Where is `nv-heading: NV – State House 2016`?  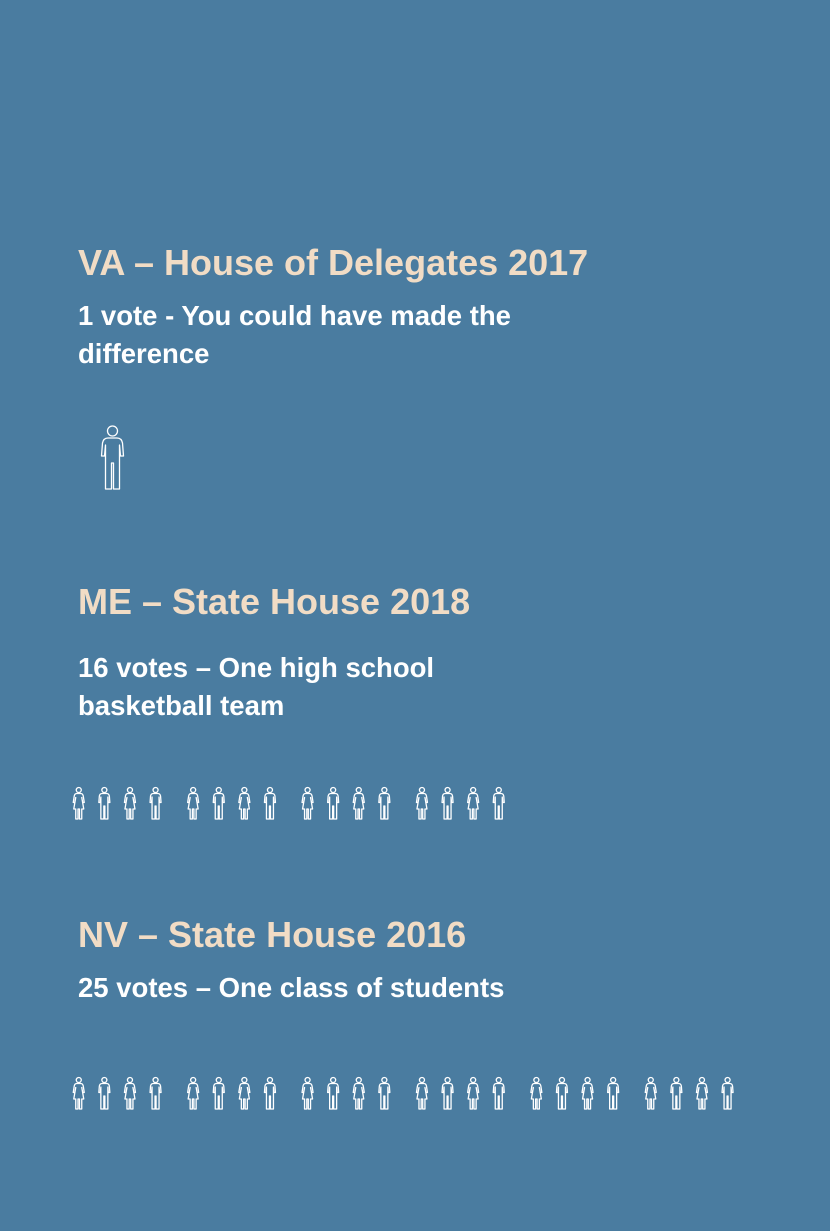 nv-heading: NV – State House 2016 is located at coordinates (272, 934).